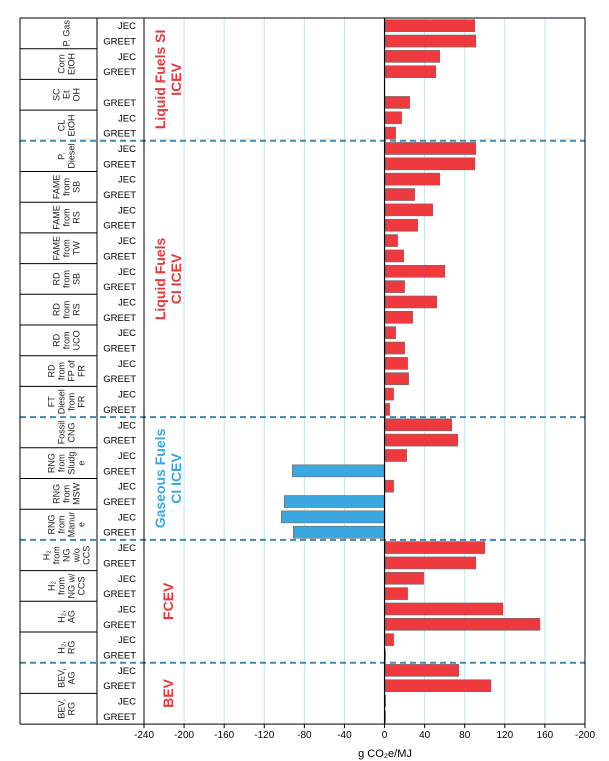 The height and width of the screenshot is (761, 609). Describe the element at coordinates (67, 616) in the screenshot. I see `pathway-label: H₂,AG` at that location.